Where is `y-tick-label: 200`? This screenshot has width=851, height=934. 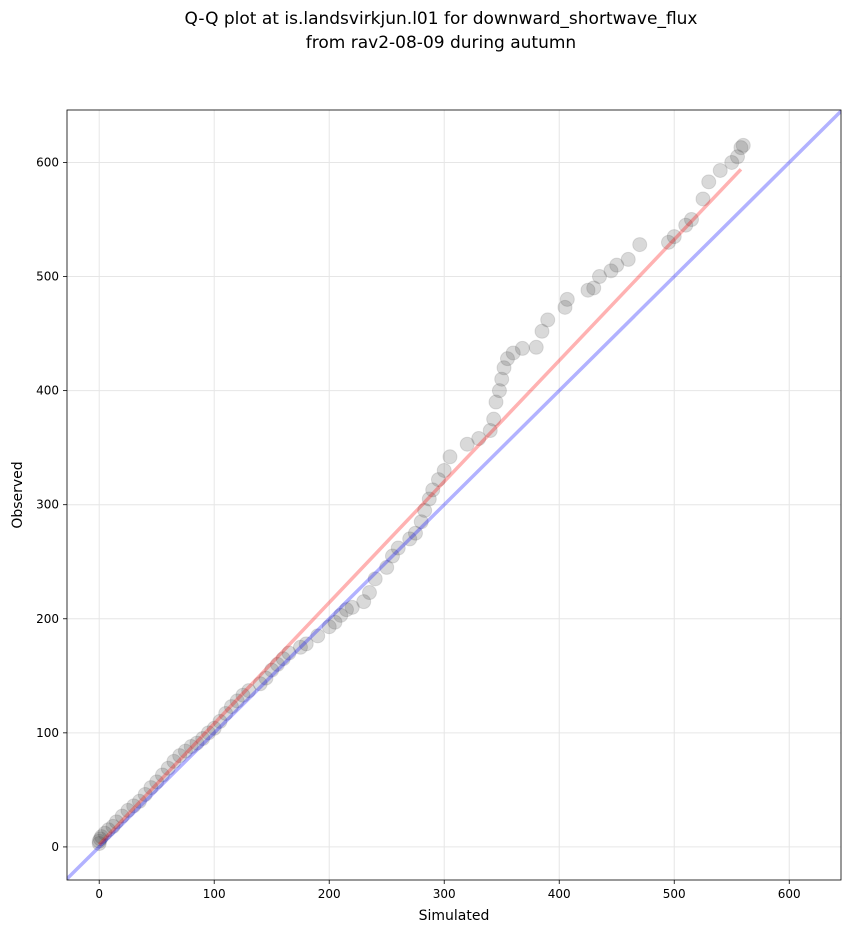
y-tick-label: 200 is located at coordinates (47, 619).